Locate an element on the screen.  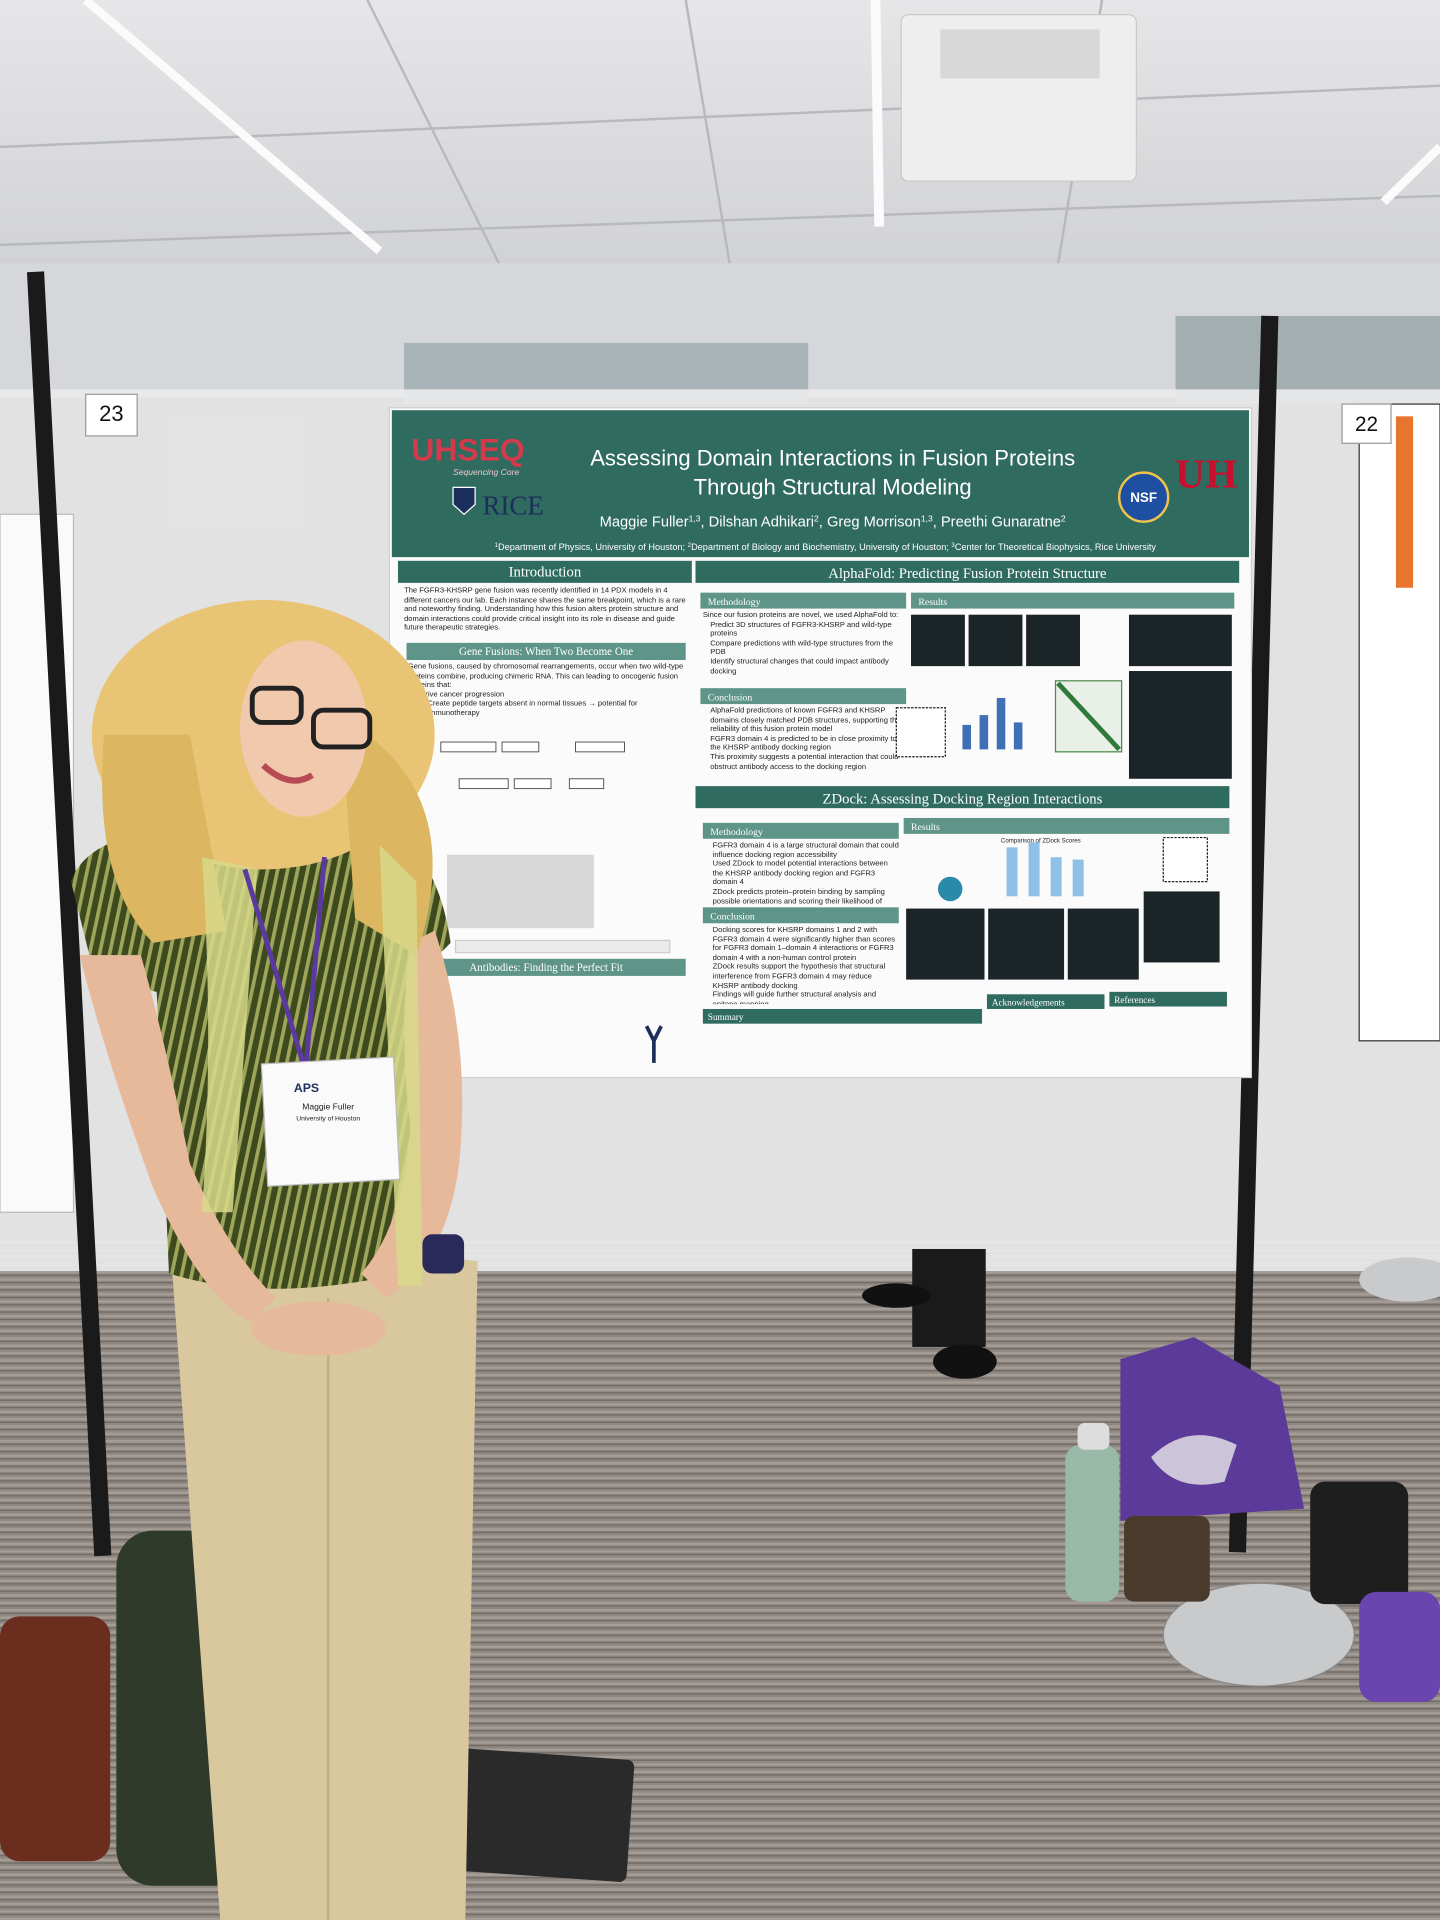
poster-header is located at coordinates (820, 484).